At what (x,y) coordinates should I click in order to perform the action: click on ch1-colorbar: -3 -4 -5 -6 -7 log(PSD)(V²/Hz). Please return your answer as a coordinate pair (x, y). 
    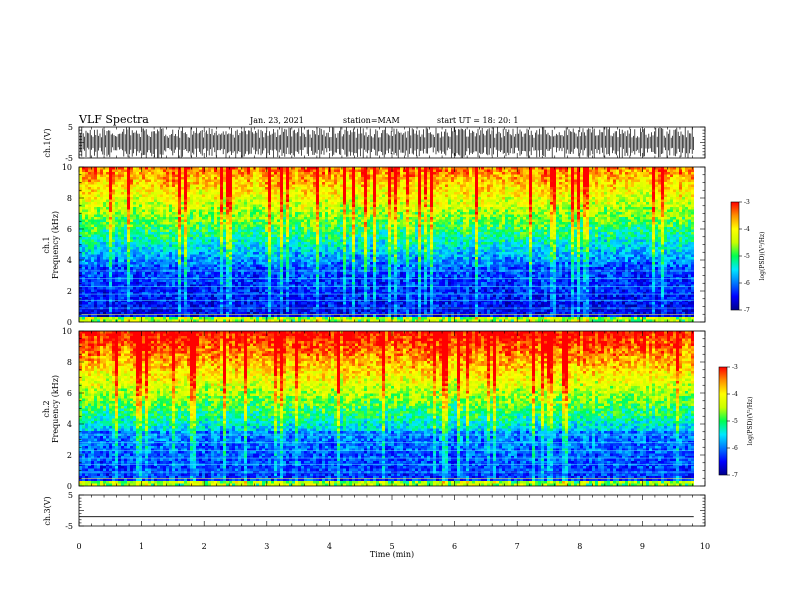
    Looking at the image, I should click on (748, 256).